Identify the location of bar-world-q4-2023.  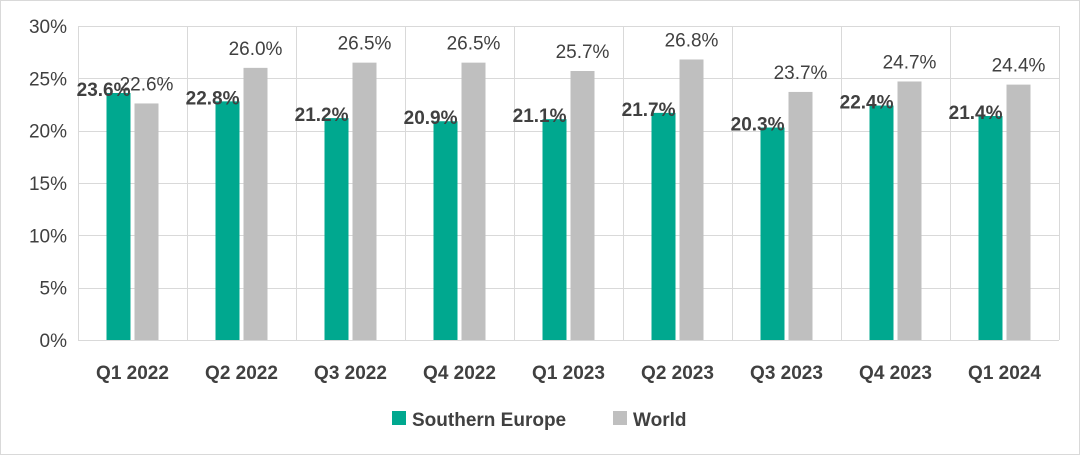
(909, 211).